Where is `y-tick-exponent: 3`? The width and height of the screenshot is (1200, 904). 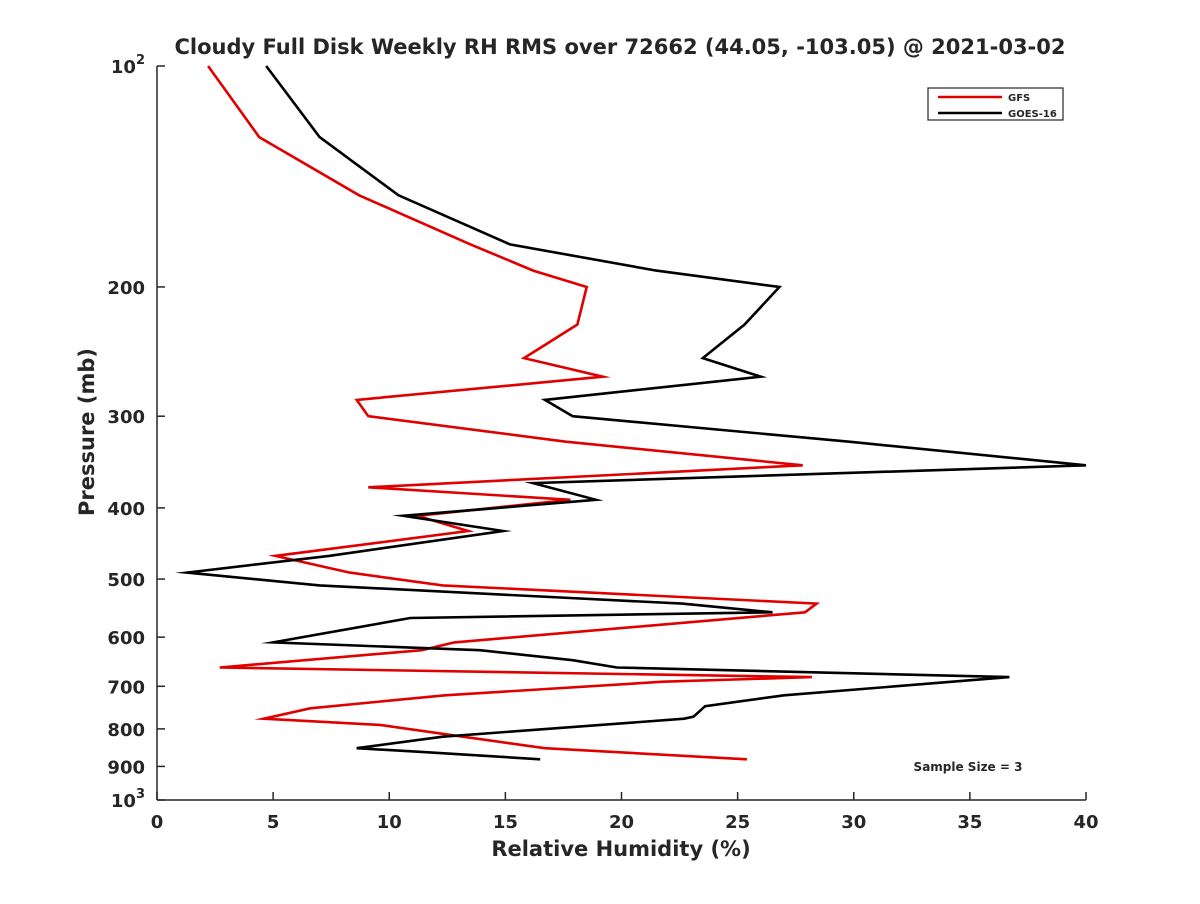 y-tick-exponent: 3 is located at coordinates (140, 794).